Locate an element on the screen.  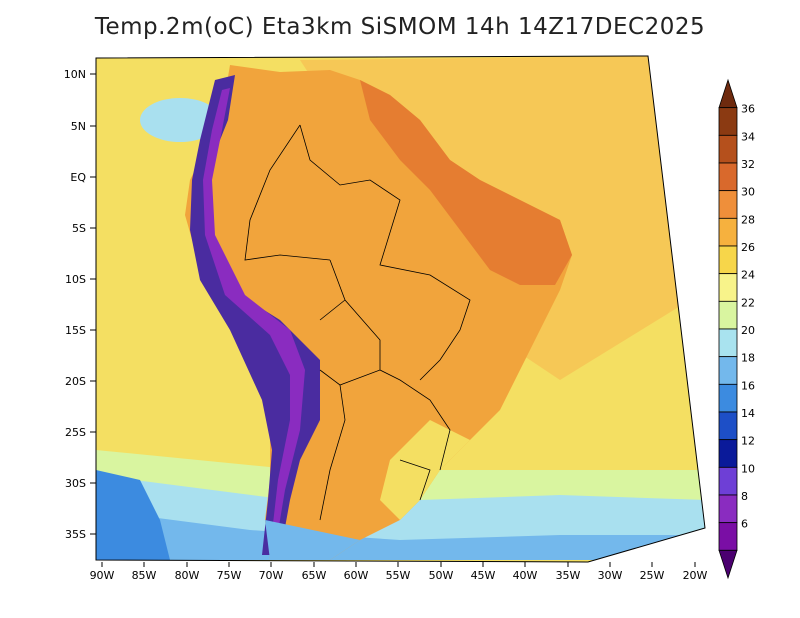
colorbar: 36 34 32 30 28 26 24 22 20 18 16 14 12 10 8 6 is located at coordinates (736, 329).